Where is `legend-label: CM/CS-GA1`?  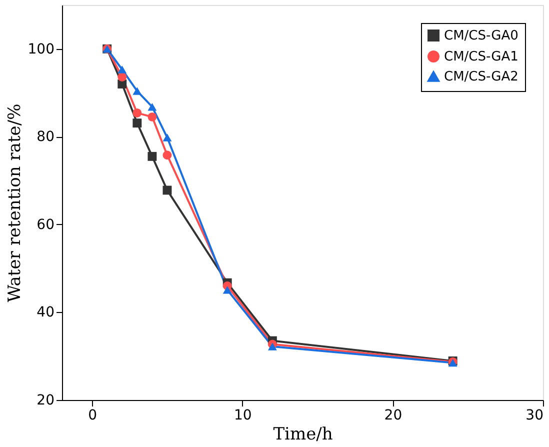
legend-label: CM/CS-GA1 is located at coordinates (481, 57).